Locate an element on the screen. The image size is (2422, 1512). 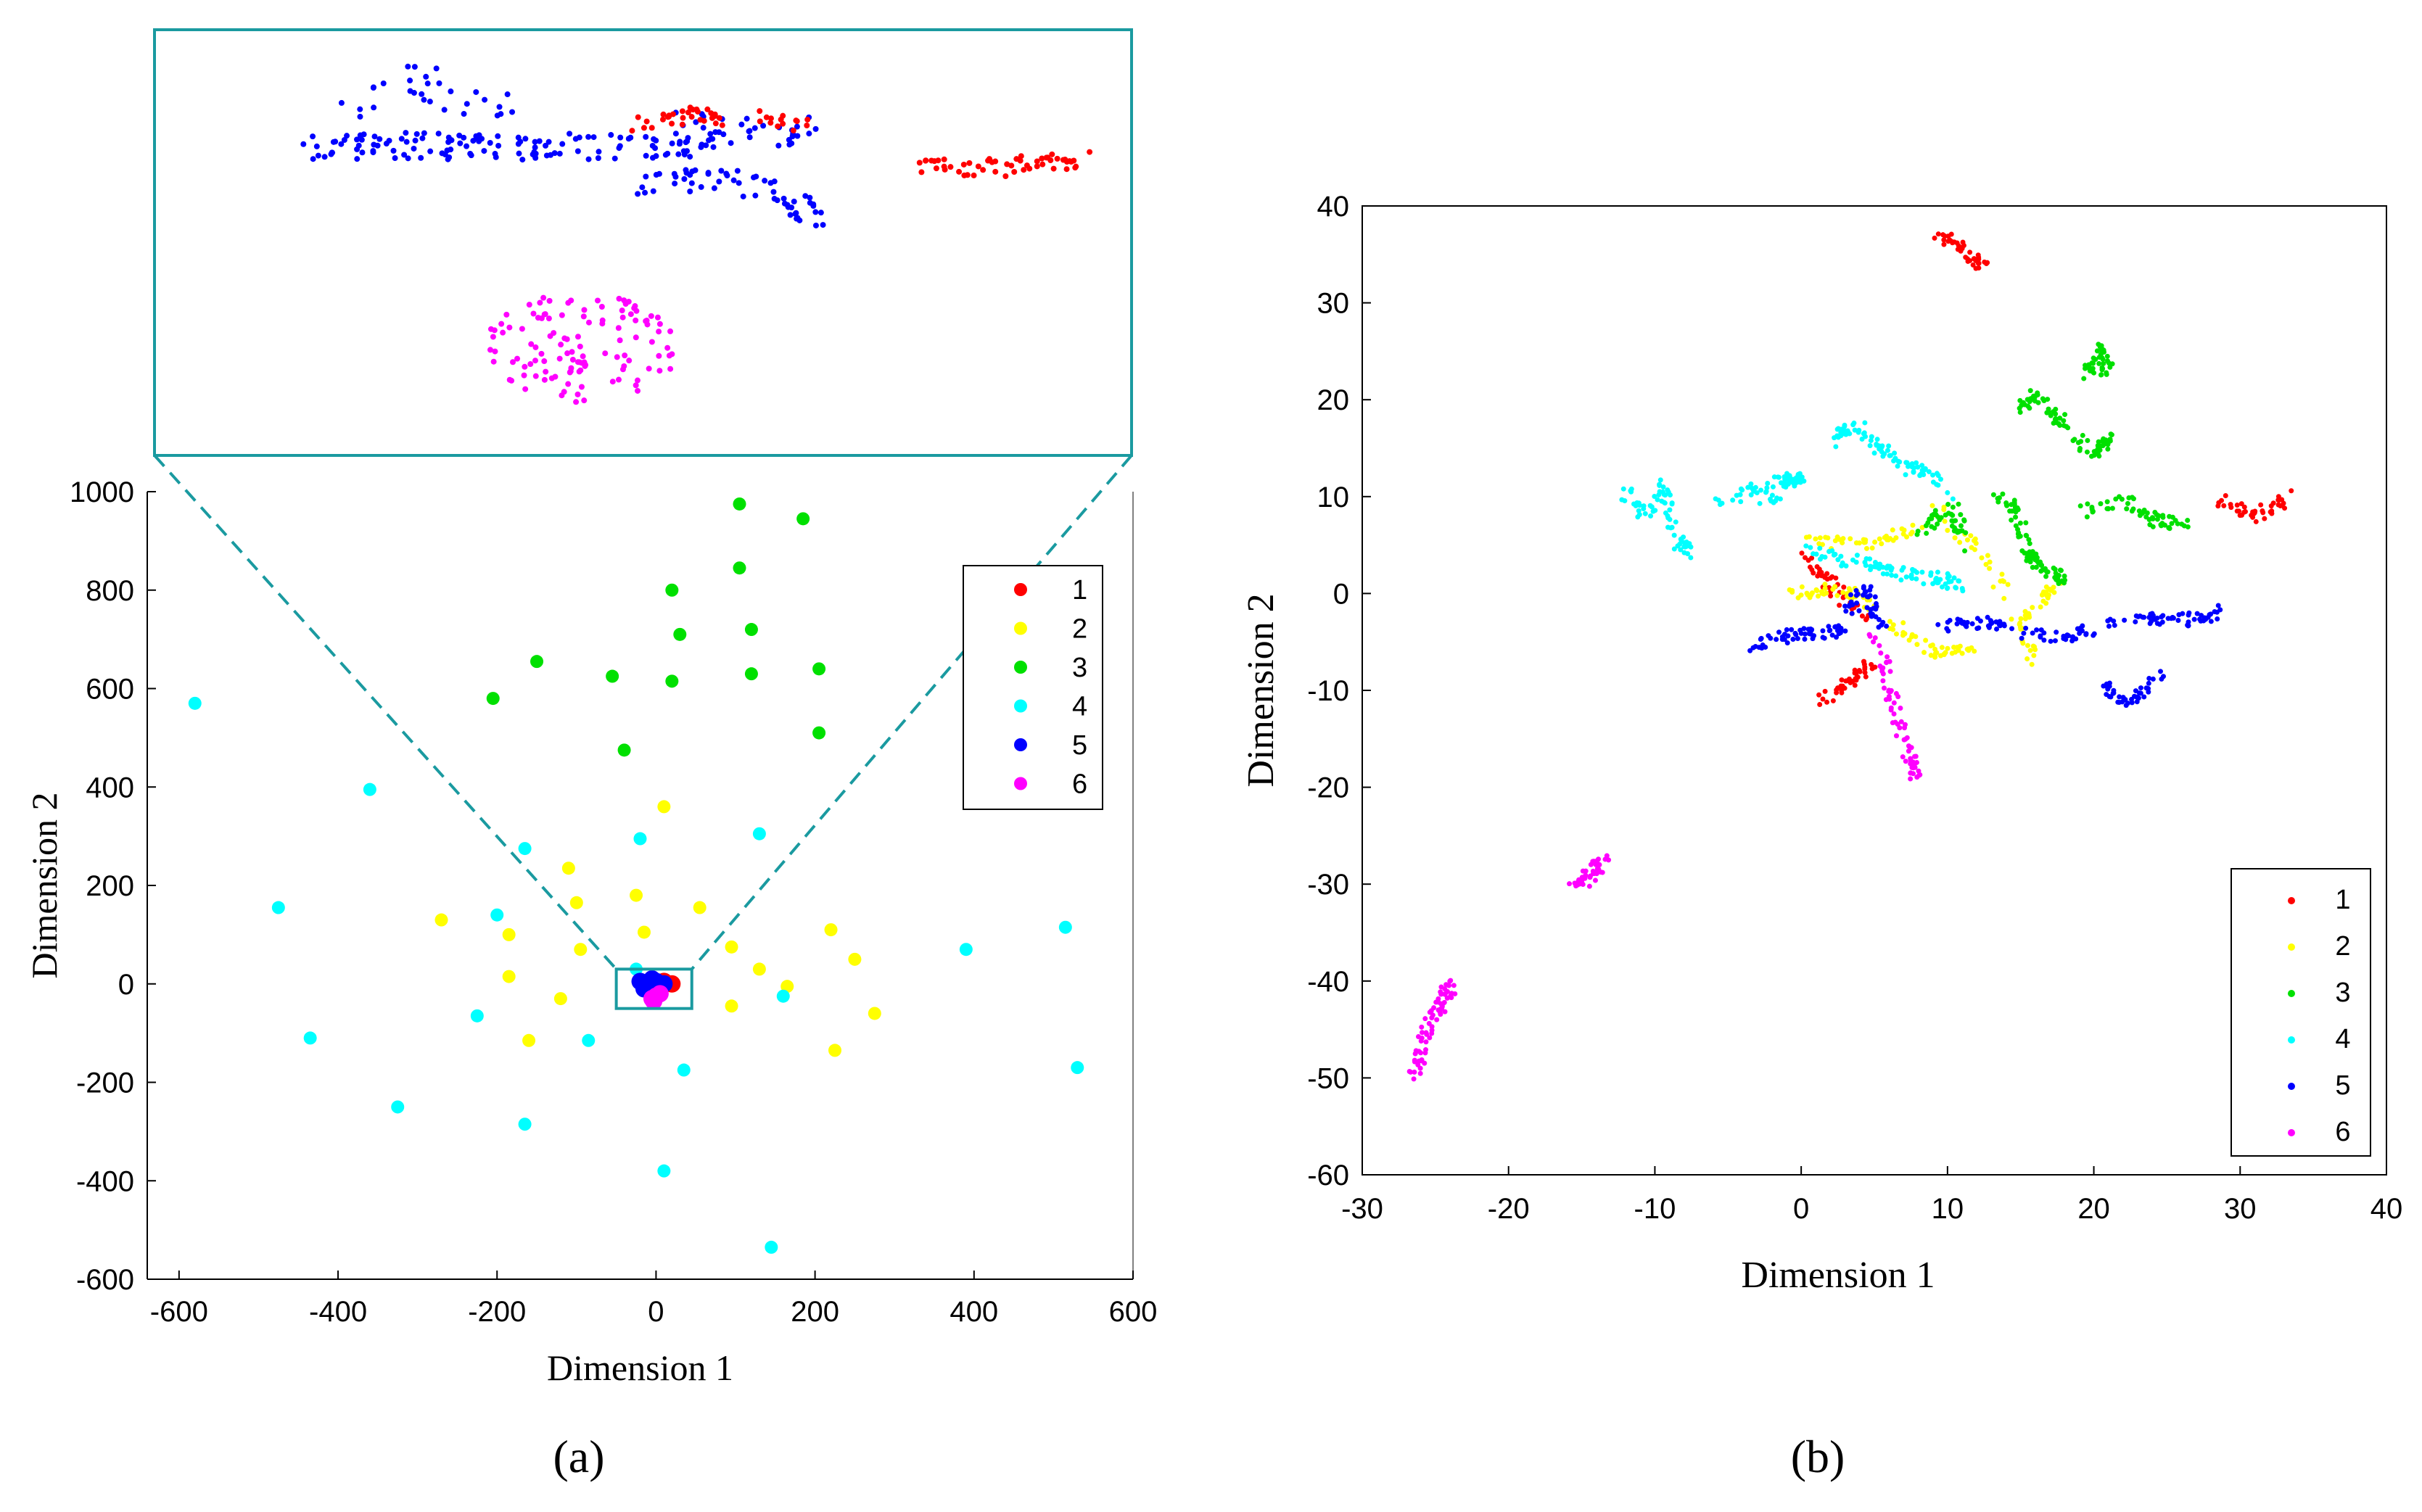
ytick-a-label: -600 is located at coordinates (105, 1280).